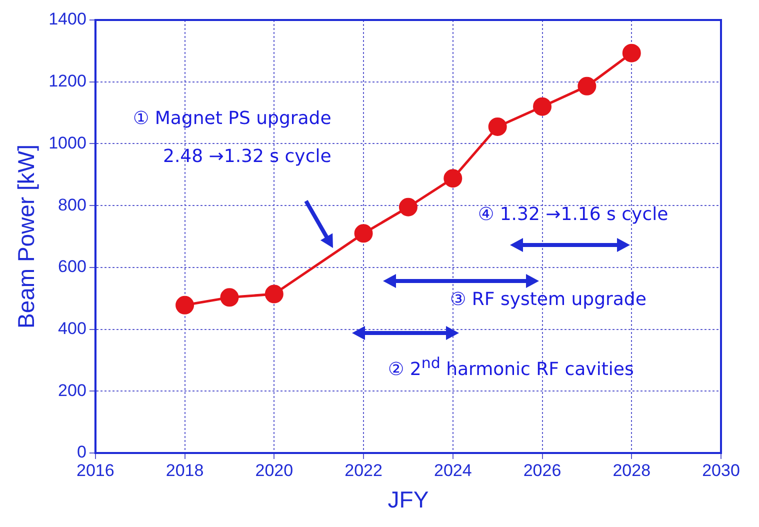 Image resolution: width=759 pixels, height=527 pixels. Describe the element at coordinates (721, 470) in the screenshot. I see `x-tick-label: 2030` at that location.